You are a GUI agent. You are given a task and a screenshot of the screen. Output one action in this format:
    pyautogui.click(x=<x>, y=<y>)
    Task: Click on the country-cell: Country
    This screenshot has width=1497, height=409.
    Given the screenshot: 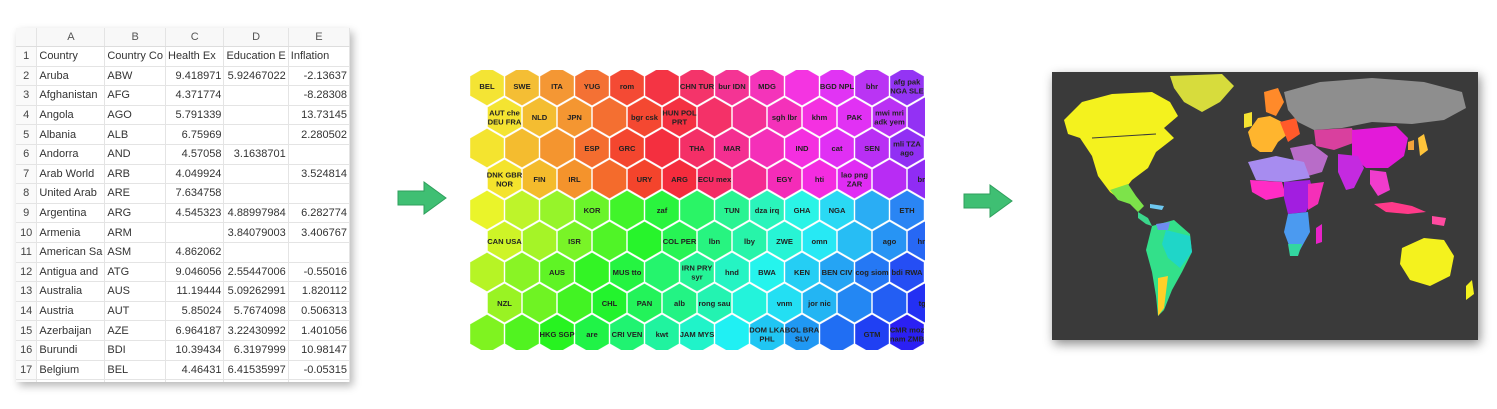 What is the action you would take?
    pyautogui.click(x=71, y=56)
    